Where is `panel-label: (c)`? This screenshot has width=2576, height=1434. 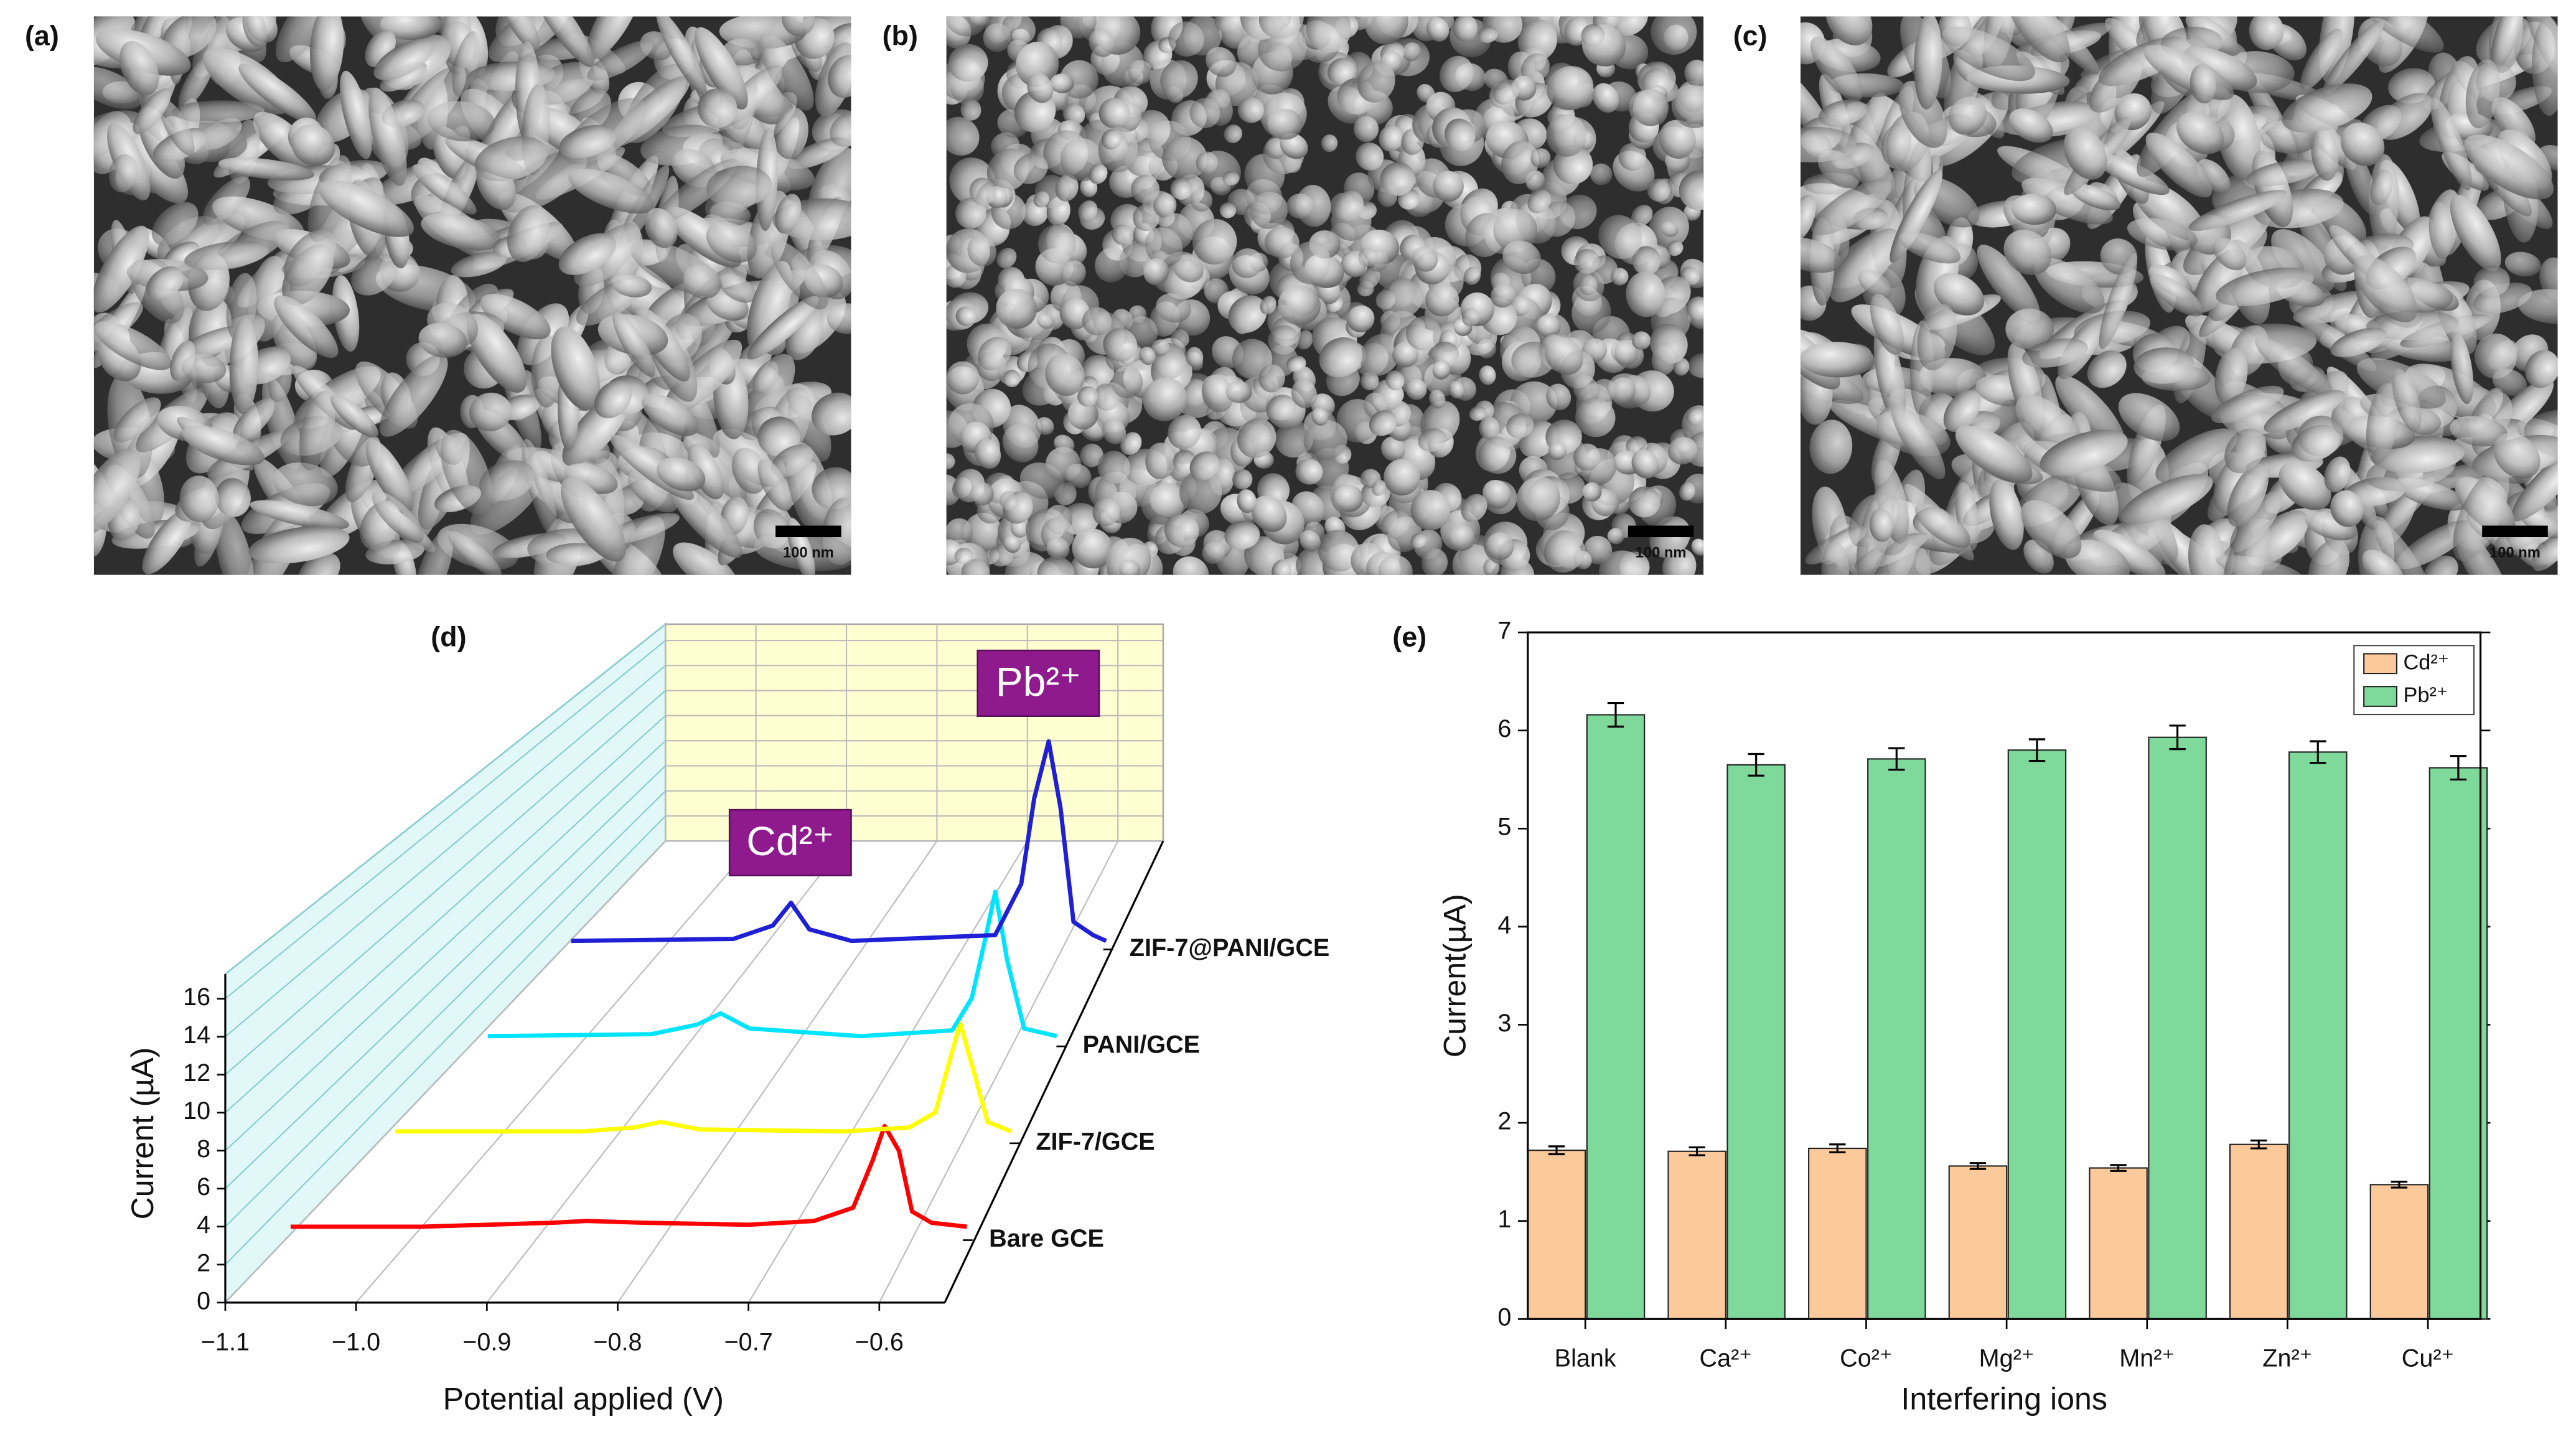 panel-label: (c) is located at coordinates (1750, 36).